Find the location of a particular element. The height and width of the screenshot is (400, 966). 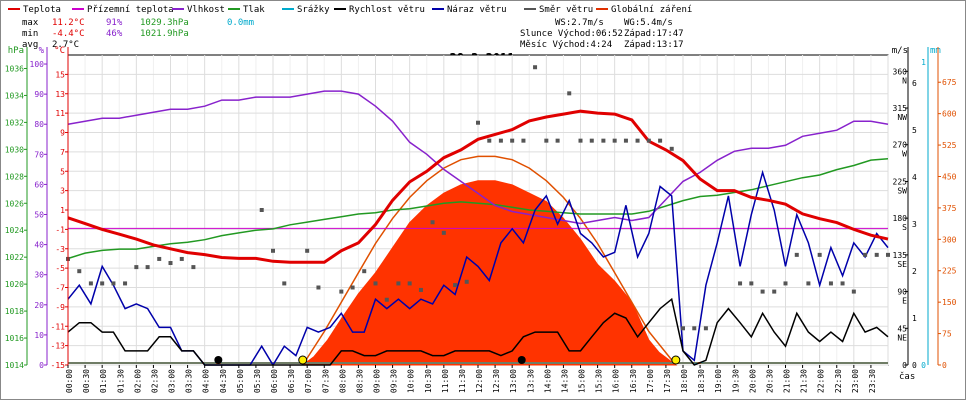

x-tick-11: 05:30 is located at coordinates (257, 381).